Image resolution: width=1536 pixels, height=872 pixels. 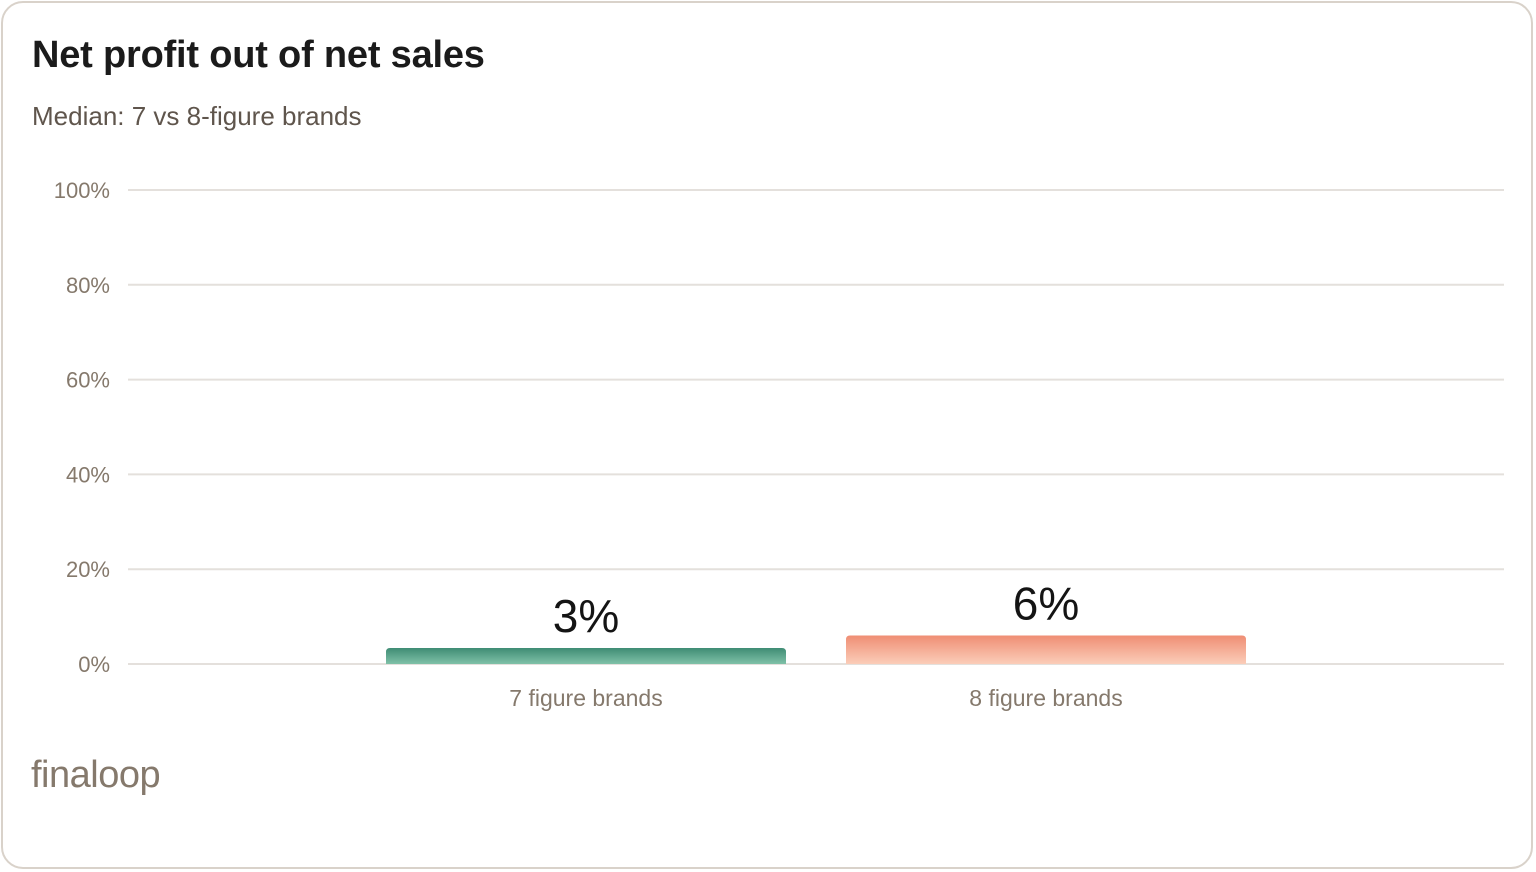 I want to click on x-tick-label: 8 figure brands, so click(x=1045, y=698).